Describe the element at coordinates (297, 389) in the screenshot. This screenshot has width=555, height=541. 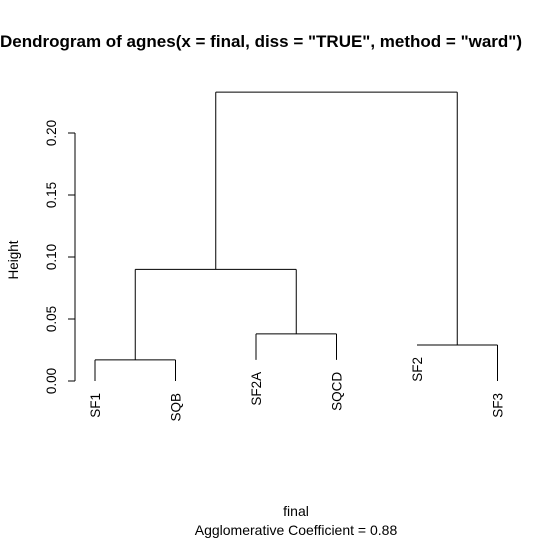
I see `leaf-labels: SF1 SQB SF2A SQCD SF2 SF3` at that location.